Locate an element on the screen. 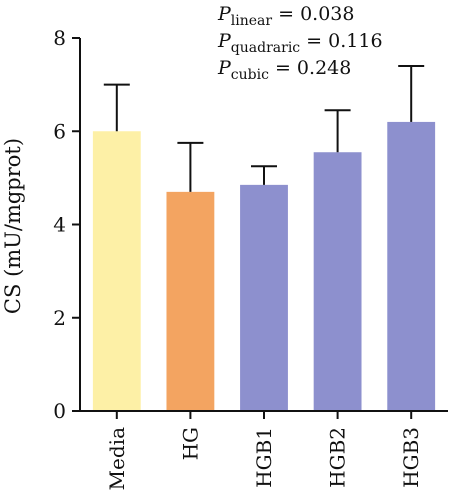 The width and height of the screenshot is (465, 500). bar-hg is located at coordinates (190, 301).